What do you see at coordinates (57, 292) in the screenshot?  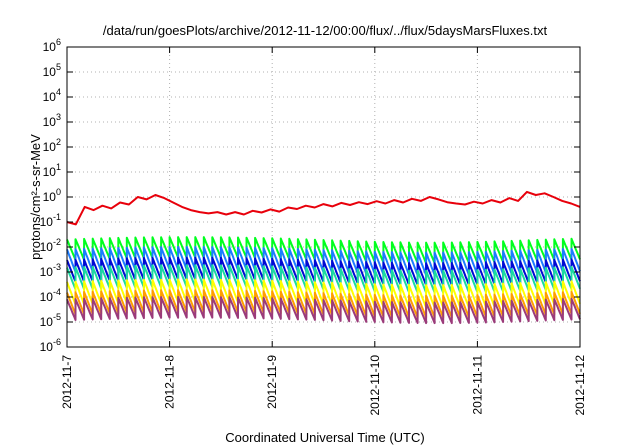 I see `y-tick-exponent: -4` at bounding box center [57, 292].